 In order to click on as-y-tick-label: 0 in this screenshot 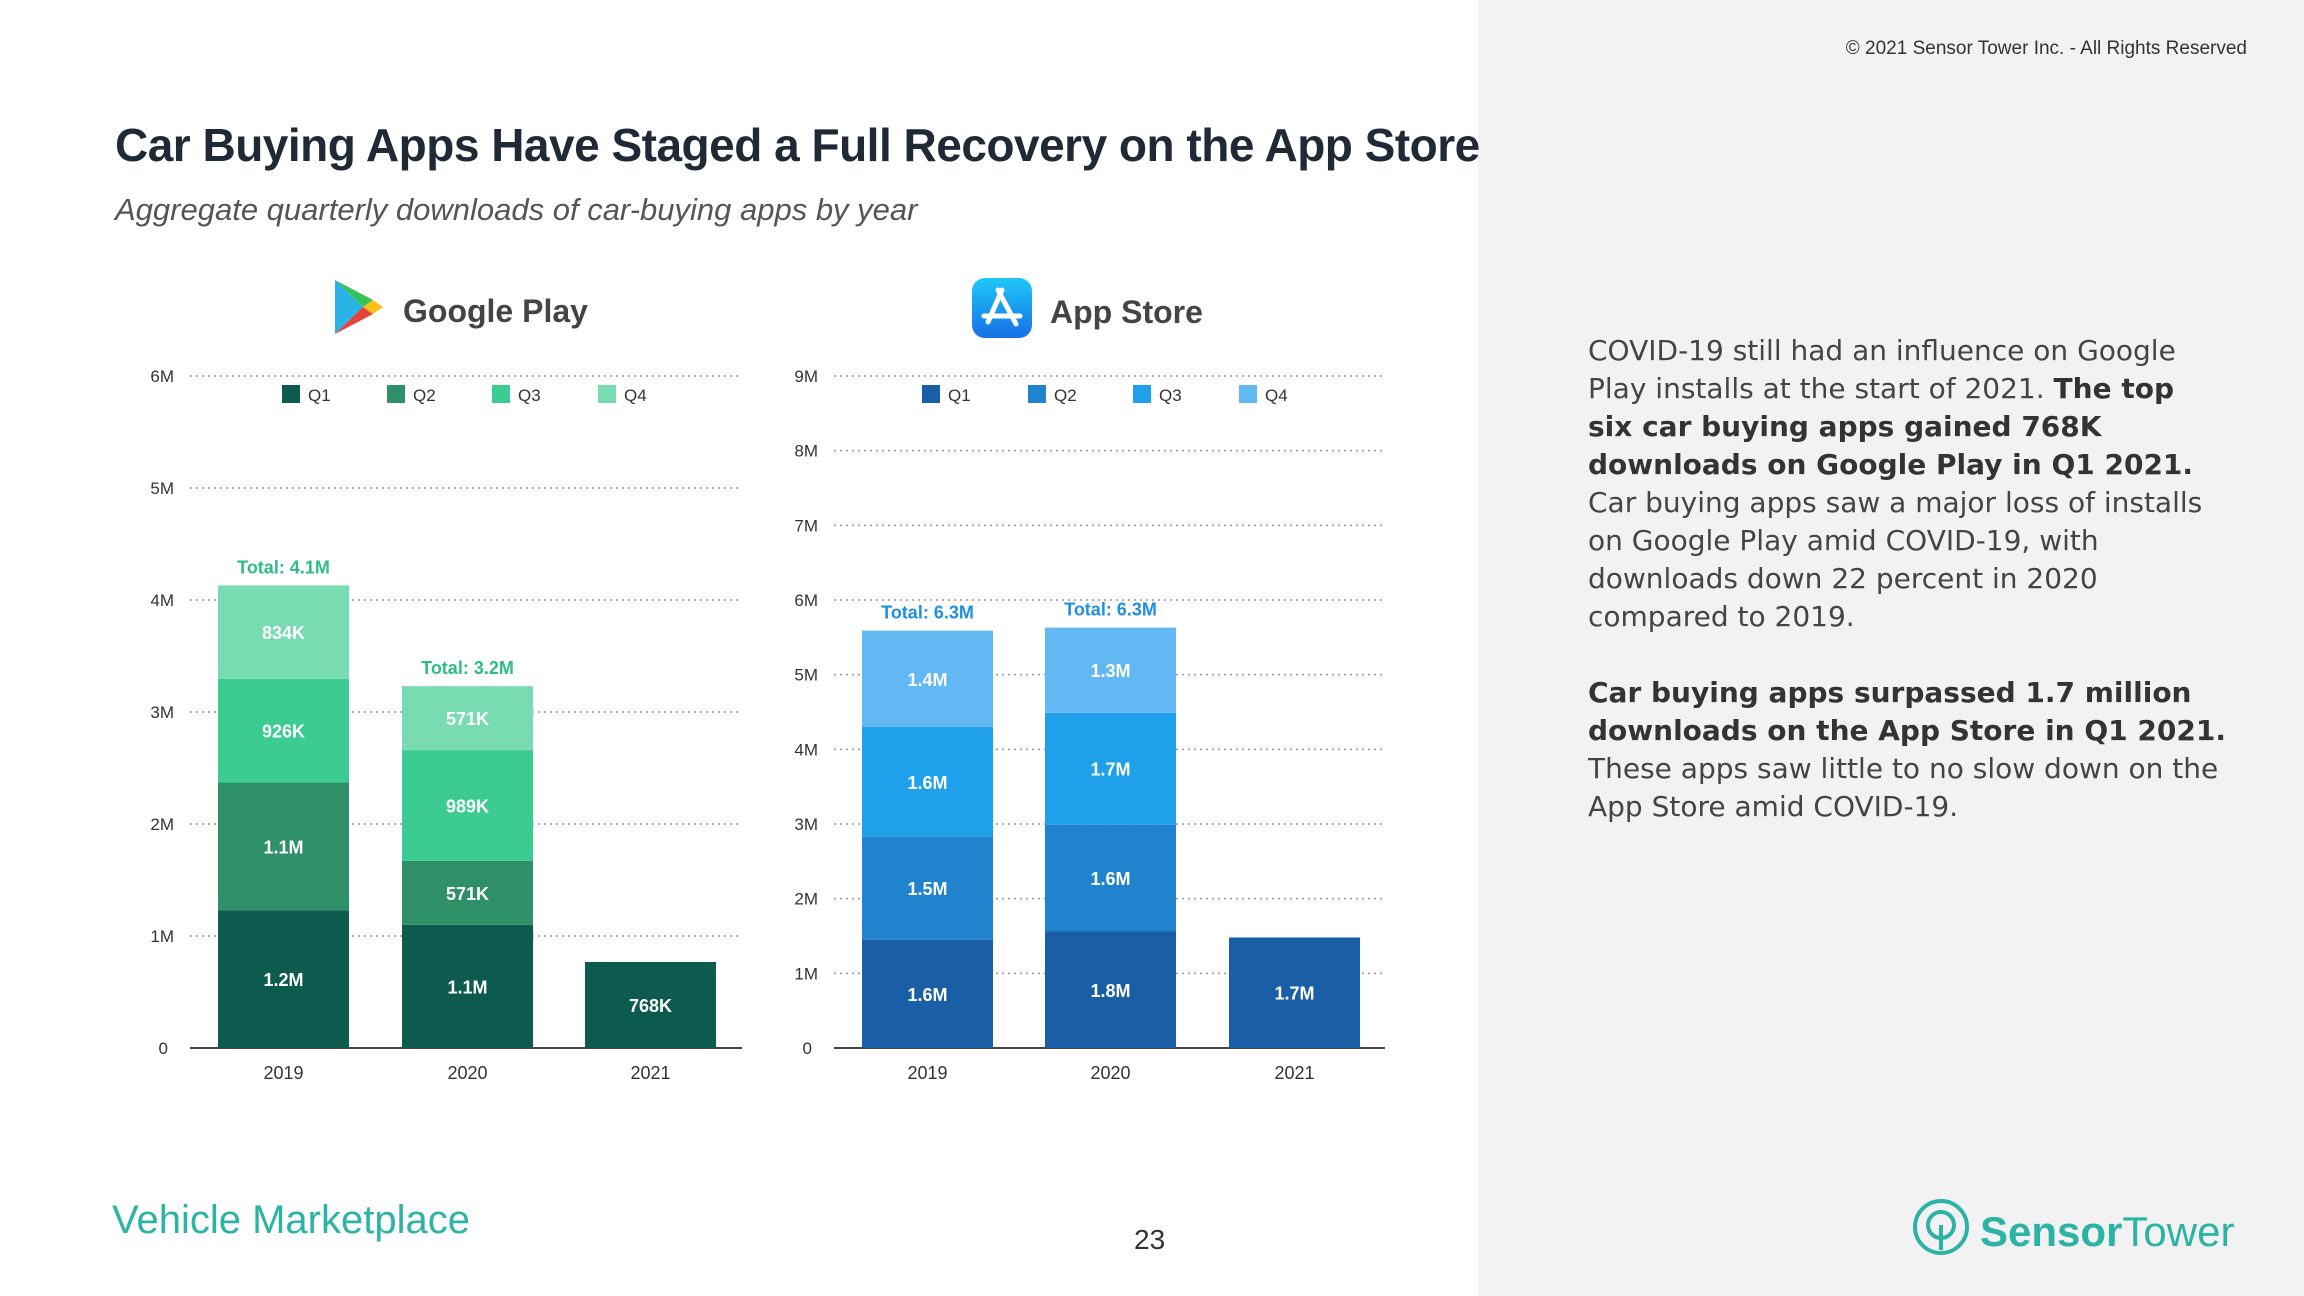, I will do `click(807, 1048)`.